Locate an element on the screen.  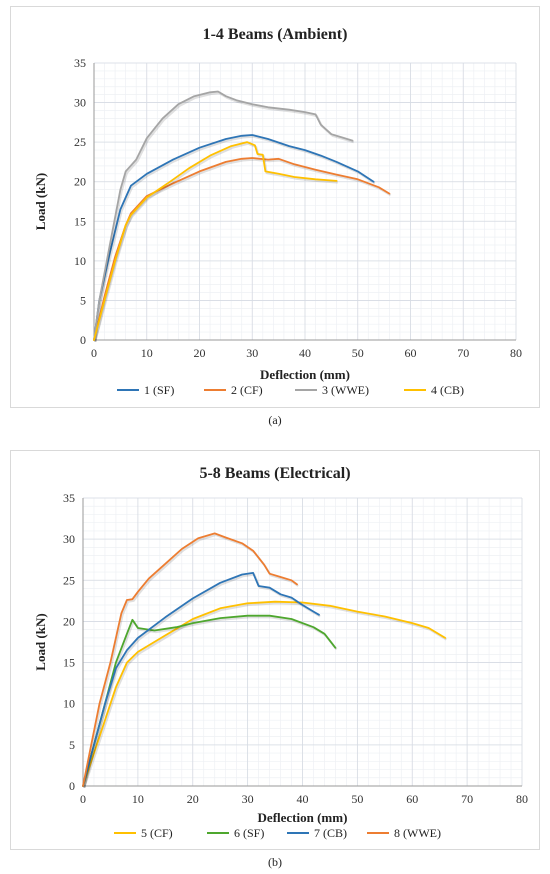
caption-a: (a) is located at coordinates (275, 420).